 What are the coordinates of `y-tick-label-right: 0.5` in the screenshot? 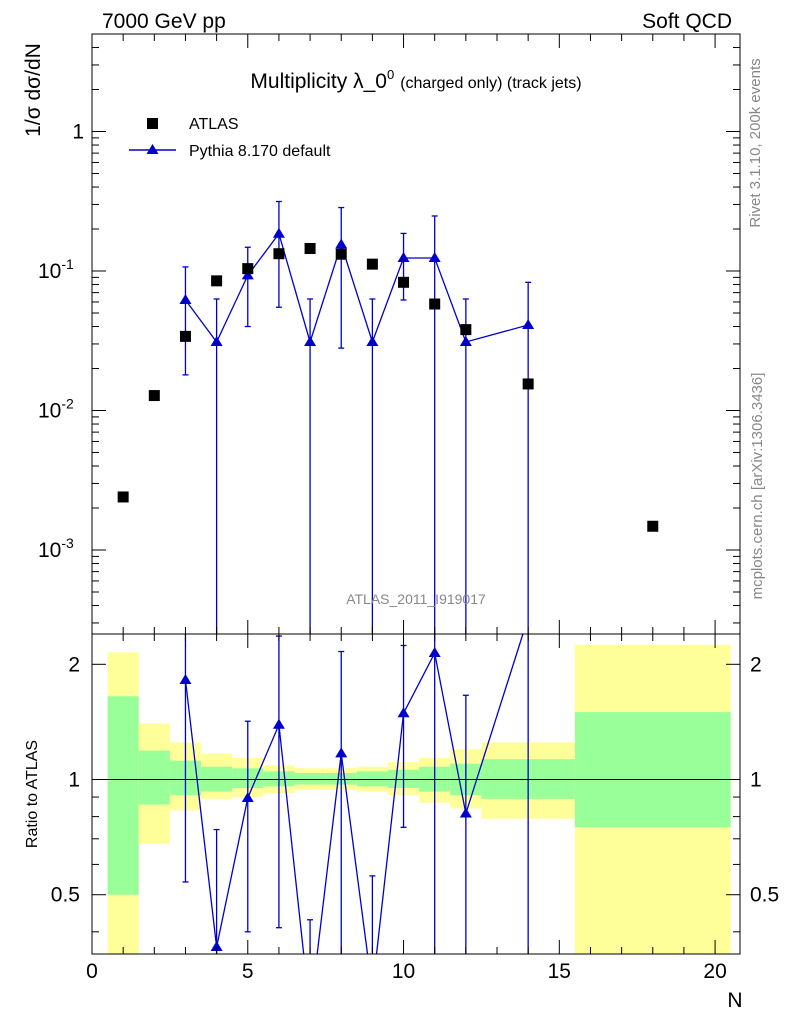 It's located at (764, 895).